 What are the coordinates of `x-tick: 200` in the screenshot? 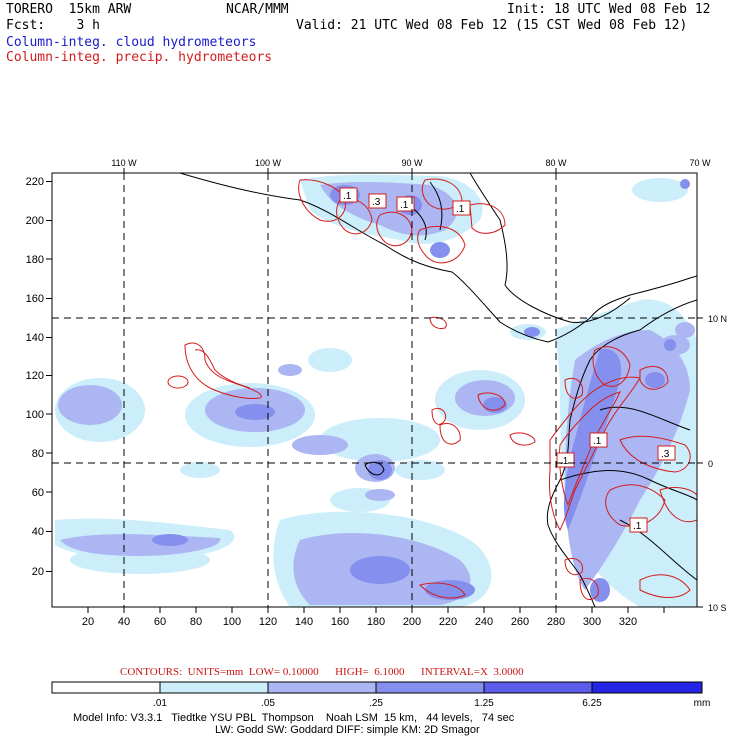 It's located at (412, 622).